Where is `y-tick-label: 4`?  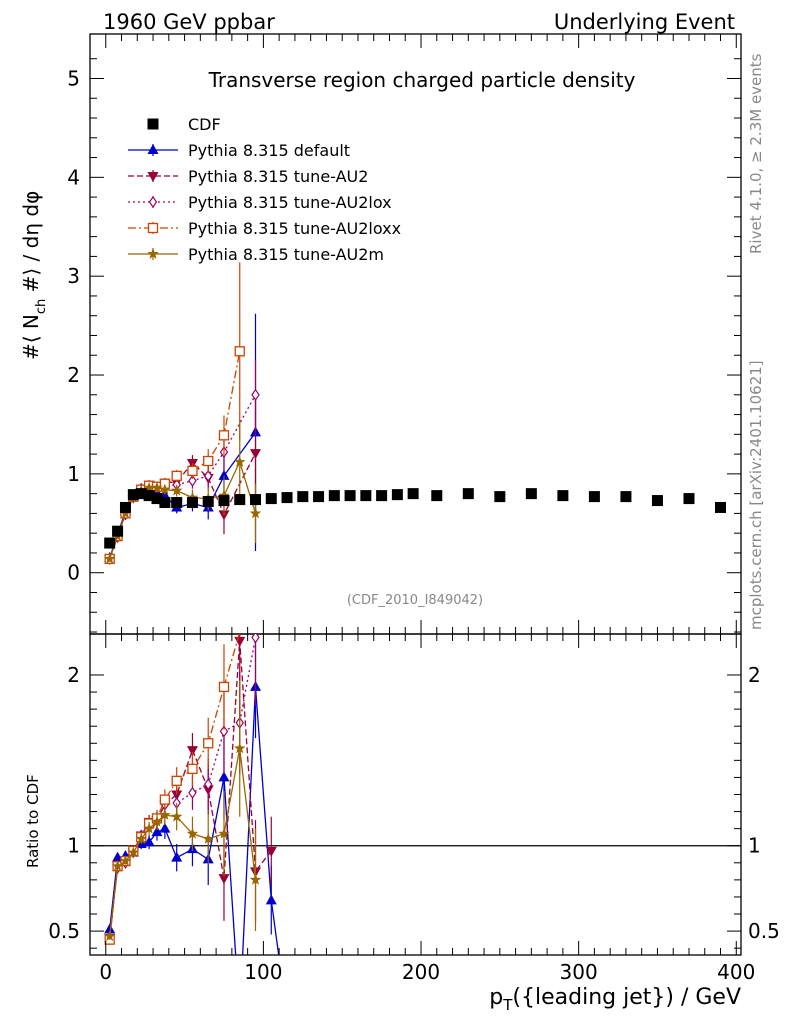
y-tick-label: 4 is located at coordinates (73, 177).